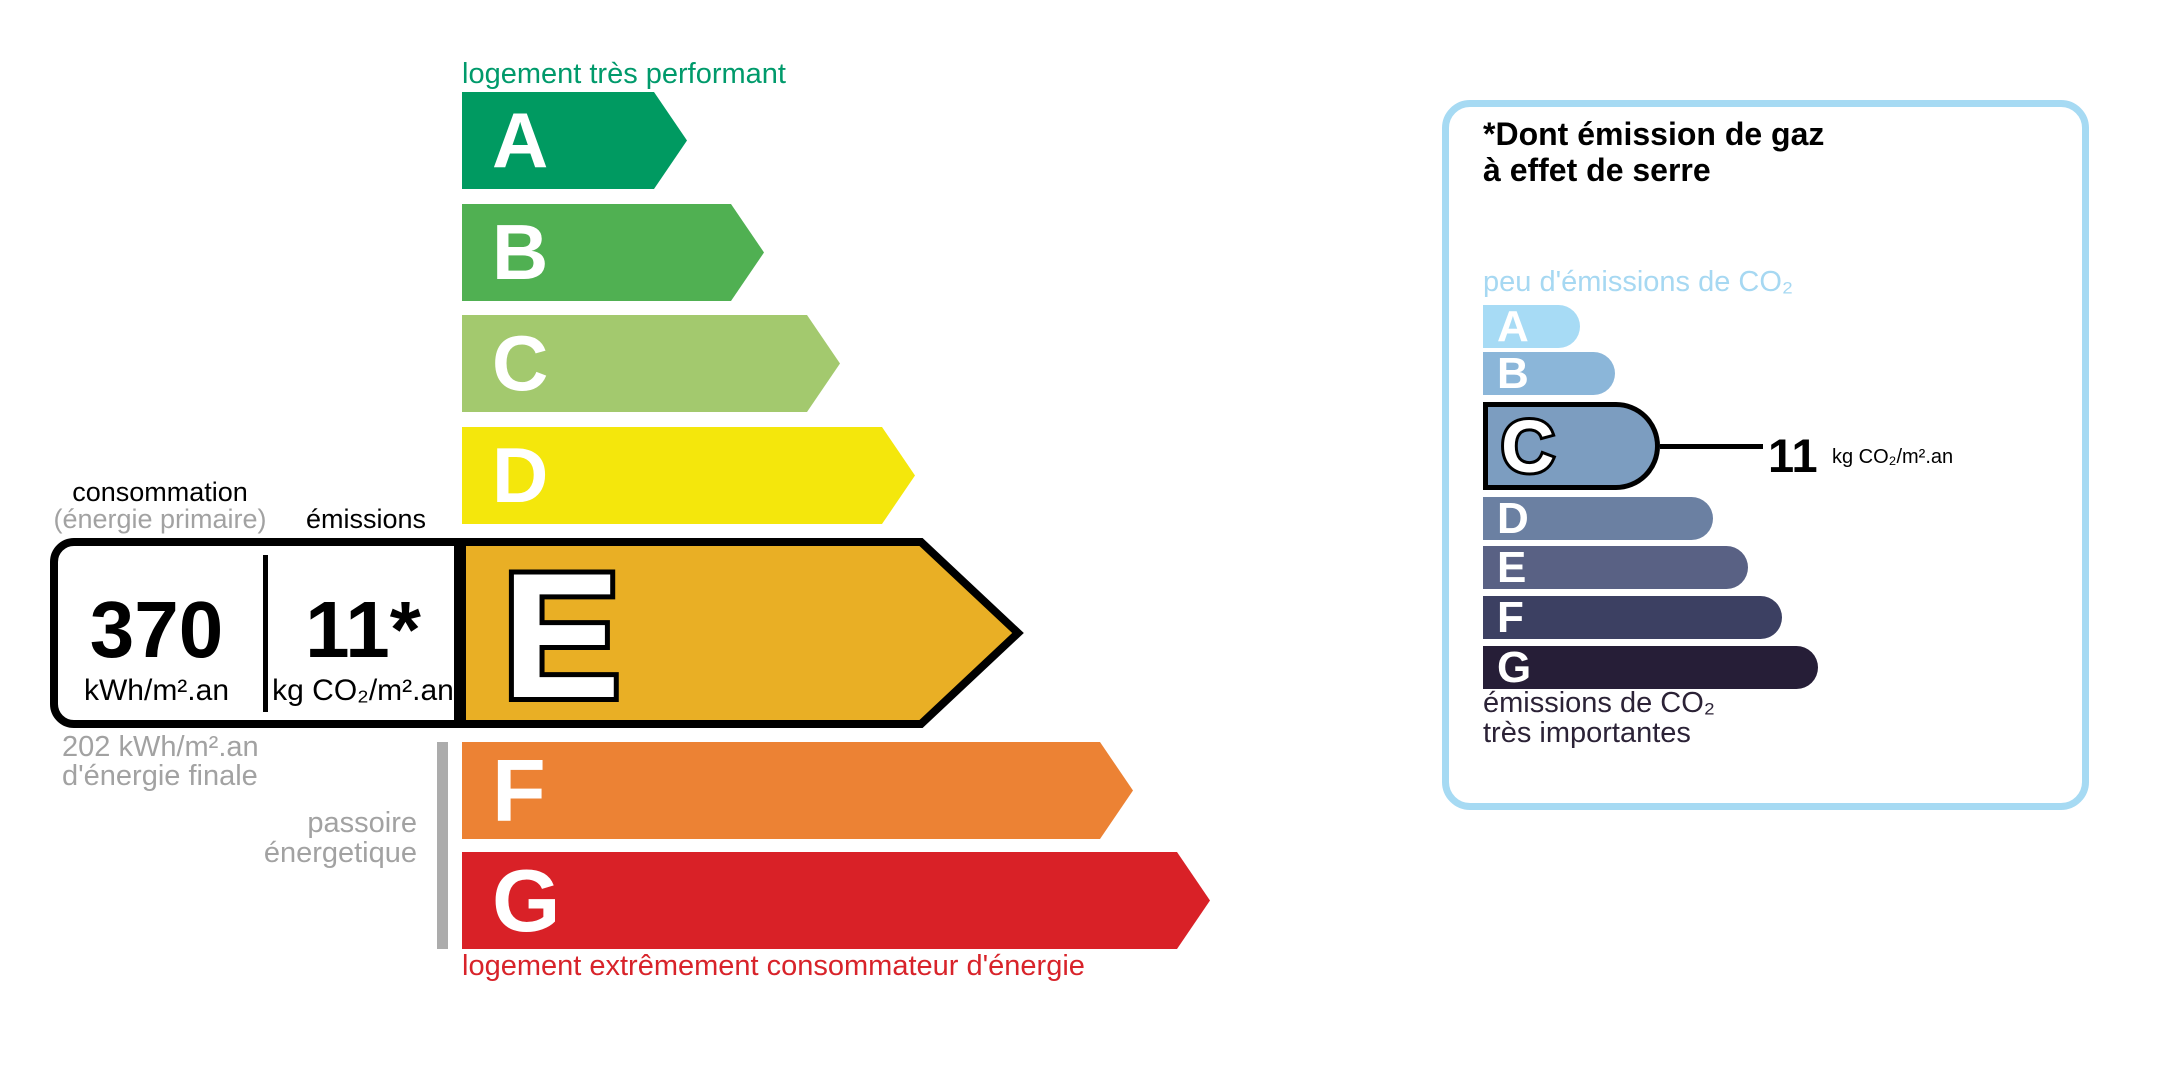  I want to click on ges-class-letter-selected: C, so click(1527, 446).